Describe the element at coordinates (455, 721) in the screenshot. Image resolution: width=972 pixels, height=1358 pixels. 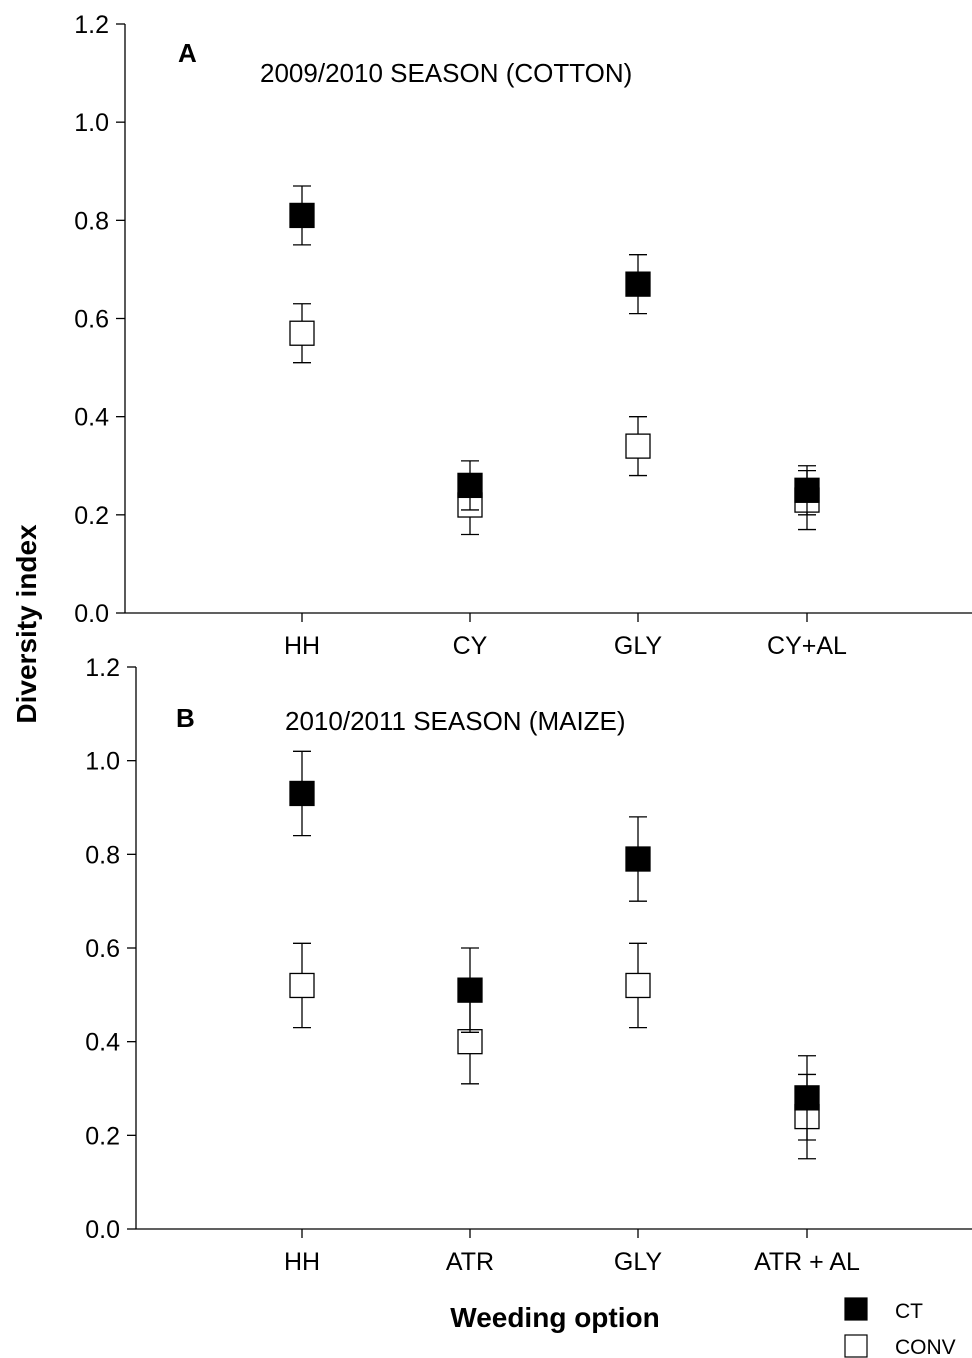
I see `panel-title: 2010/2011 SEASON (MAIZE)` at that location.